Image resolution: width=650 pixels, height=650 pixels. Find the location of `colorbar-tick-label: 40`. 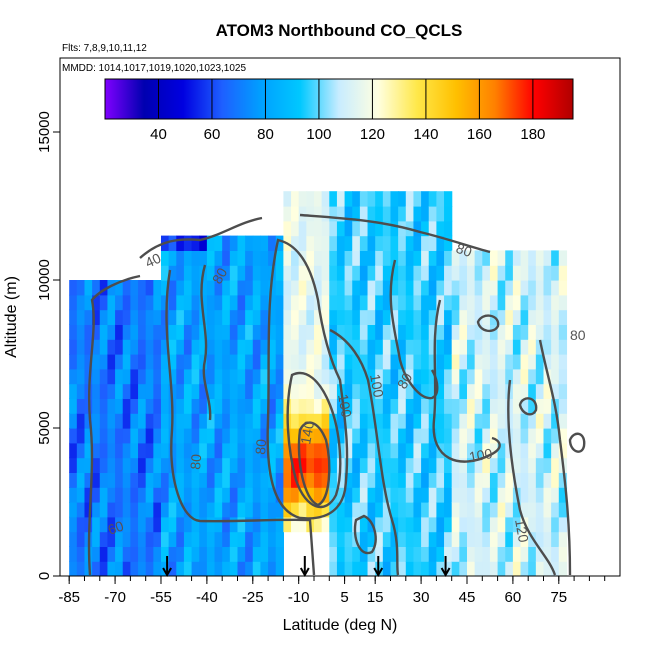

colorbar-tick-label: 40 is located at coordinates (158, 134).